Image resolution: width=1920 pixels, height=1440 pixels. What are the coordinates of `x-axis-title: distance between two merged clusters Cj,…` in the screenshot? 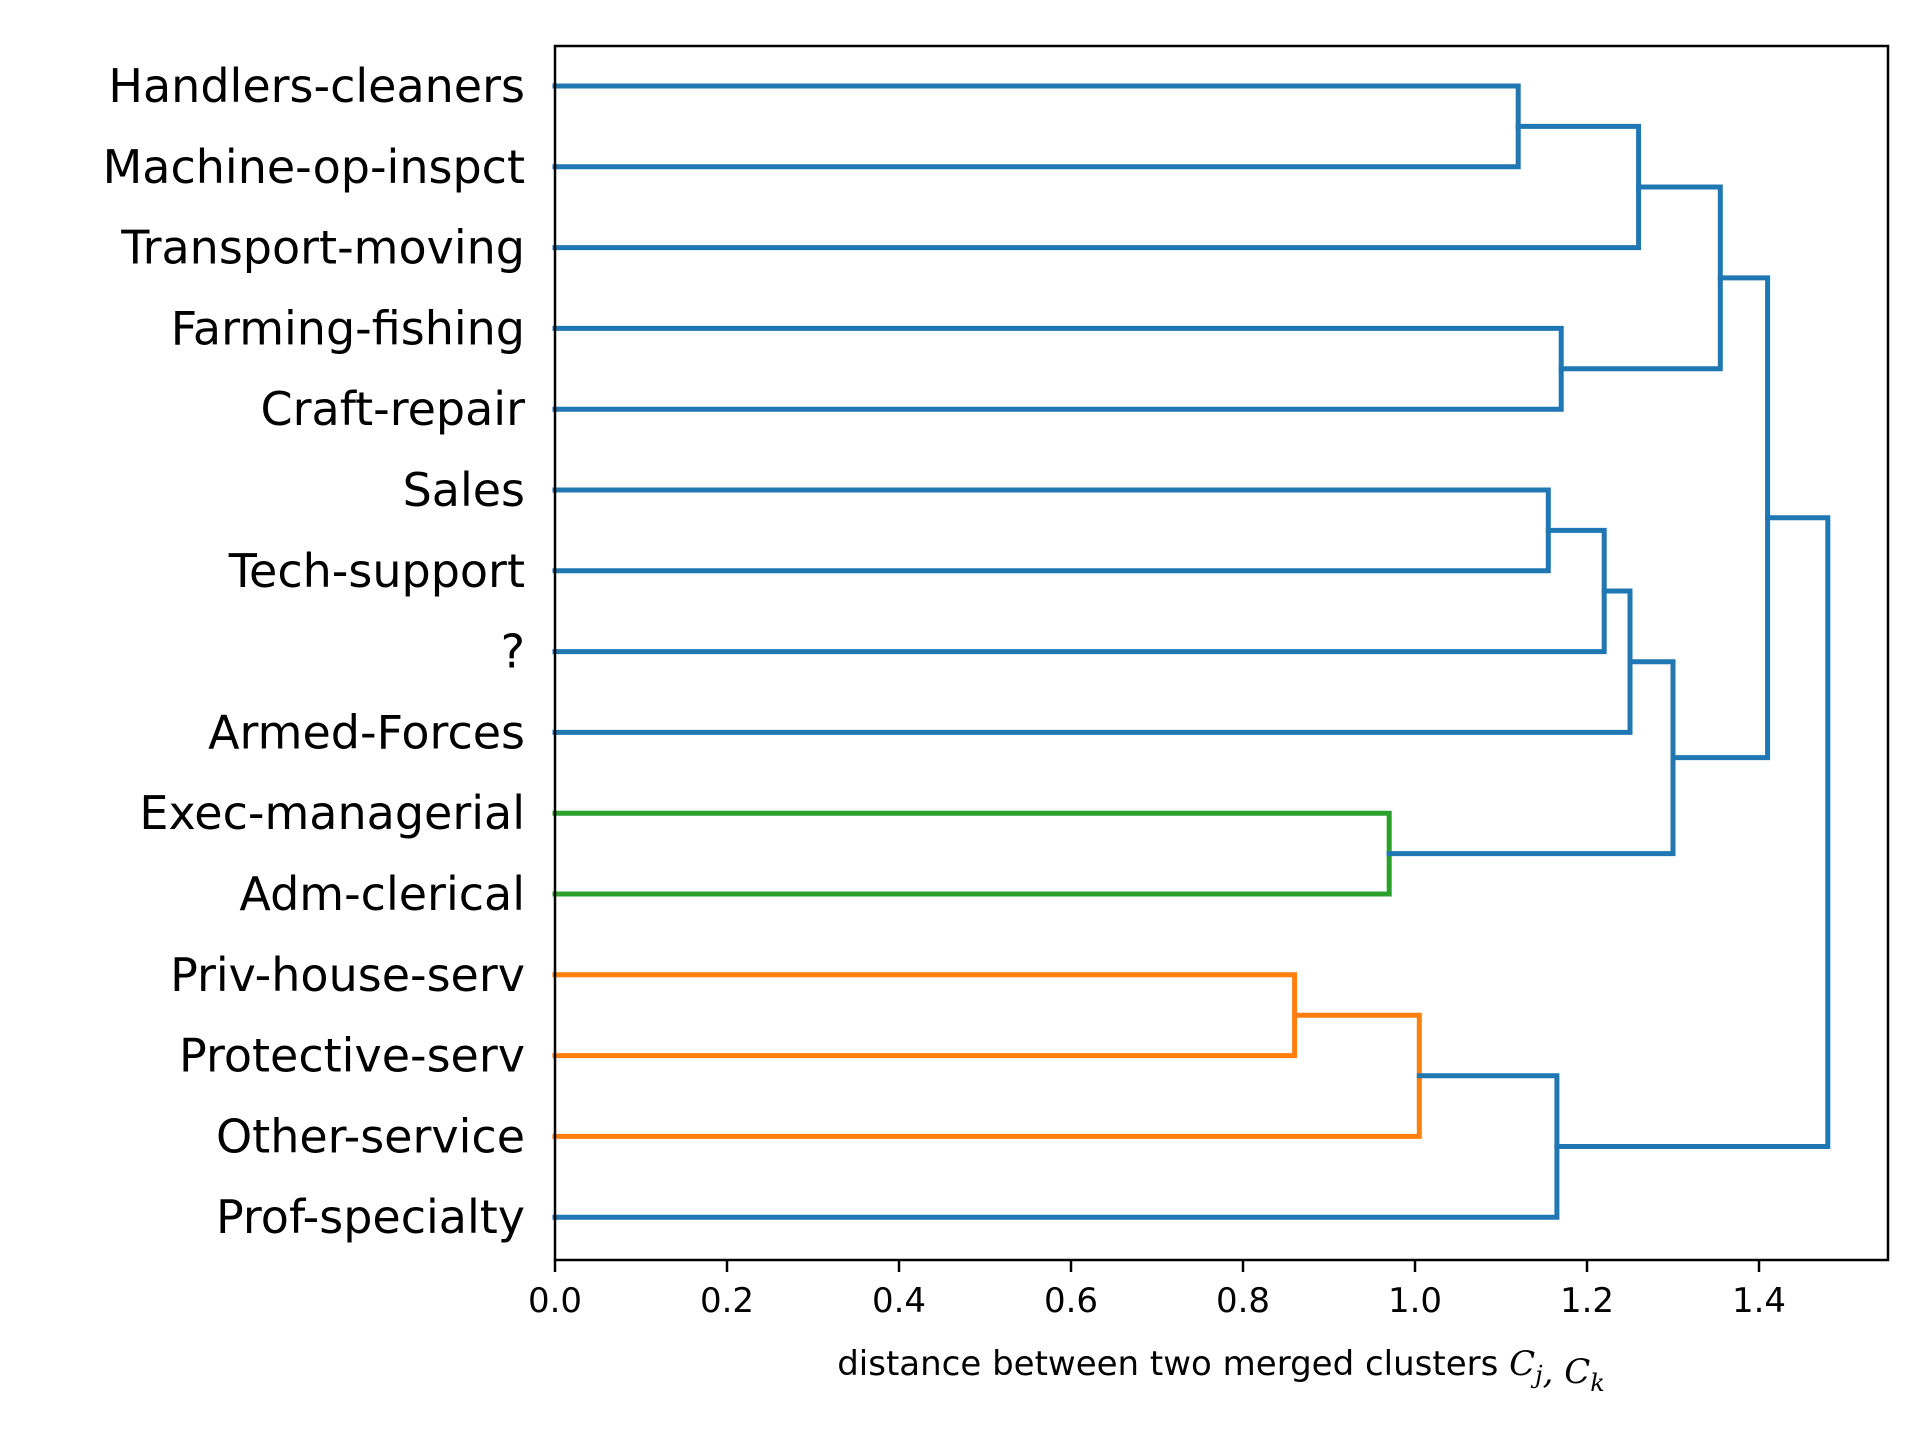 It's located at (1221, 1370).